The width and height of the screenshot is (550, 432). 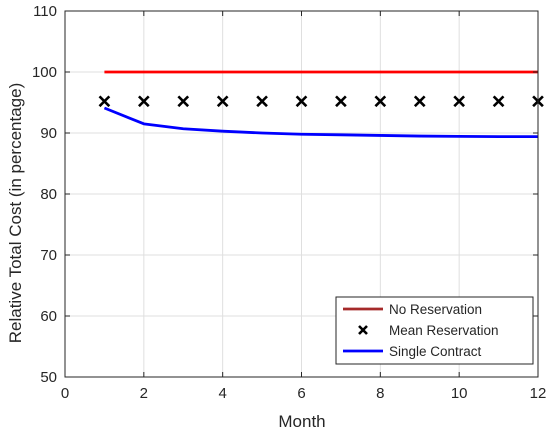 I want to click on y-tick-label: 80, so click(x=48, y=194).